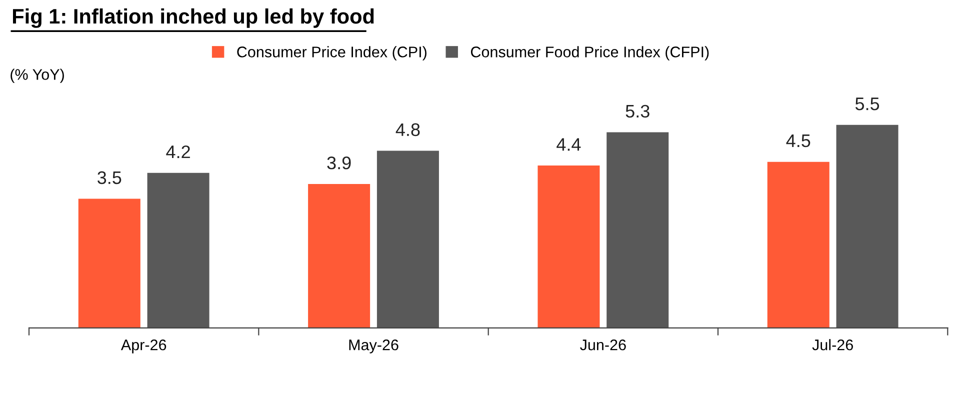 This screenshot has height=399, width=967. What do you see at coordinates (143, 346) in the screenshot?
I see `x-tick-label: Apr-26` at bounding box center [143, 346].